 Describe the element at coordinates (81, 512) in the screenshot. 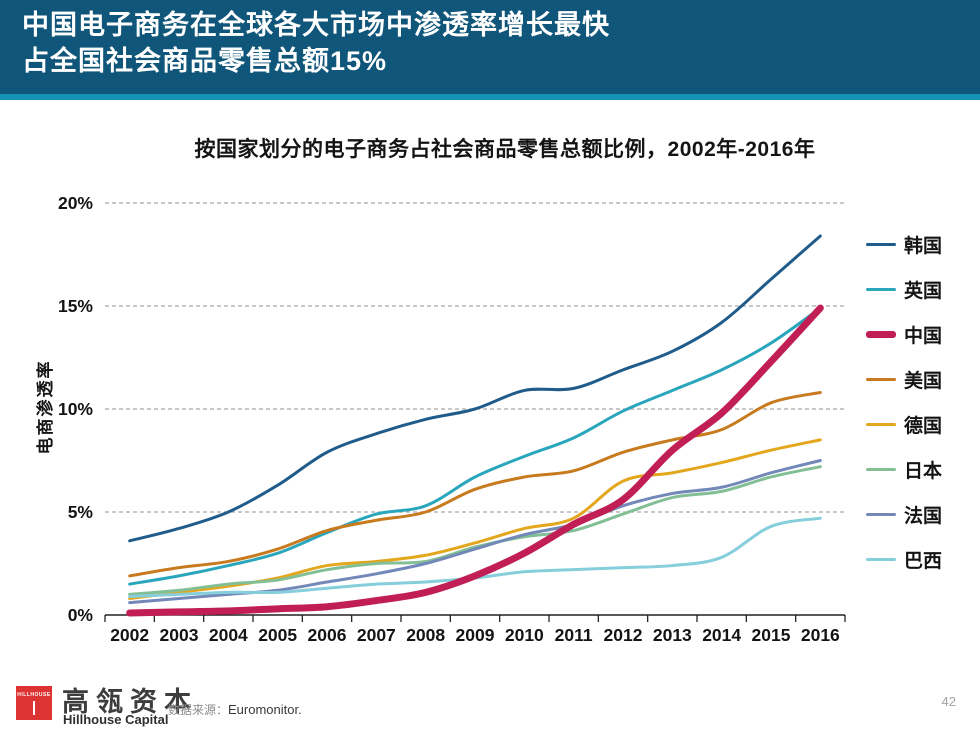

I see `y-tick-label: 5%` at that location.